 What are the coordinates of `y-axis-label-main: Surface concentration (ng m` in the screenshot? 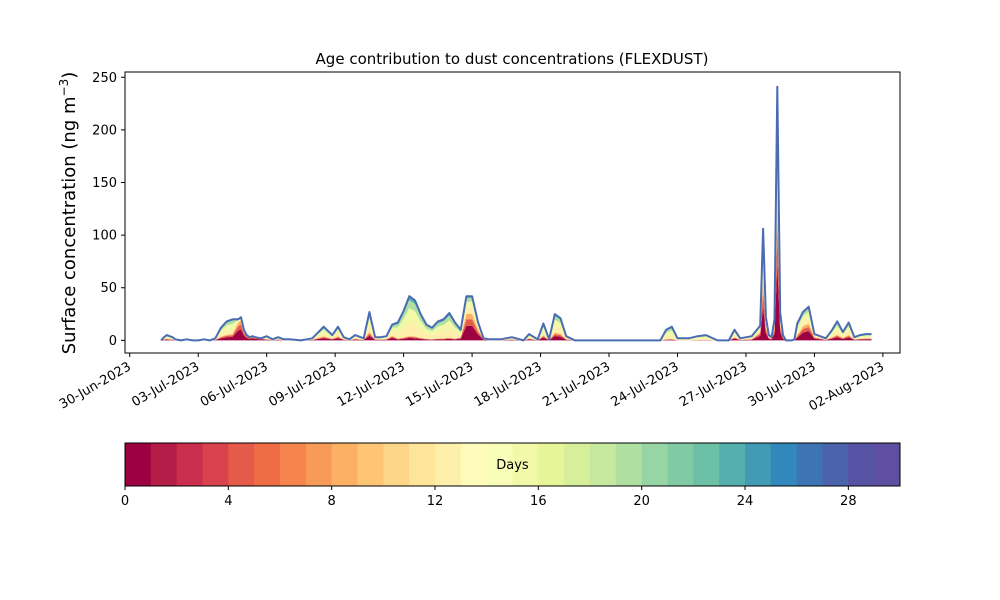 It's located at (69, 225).